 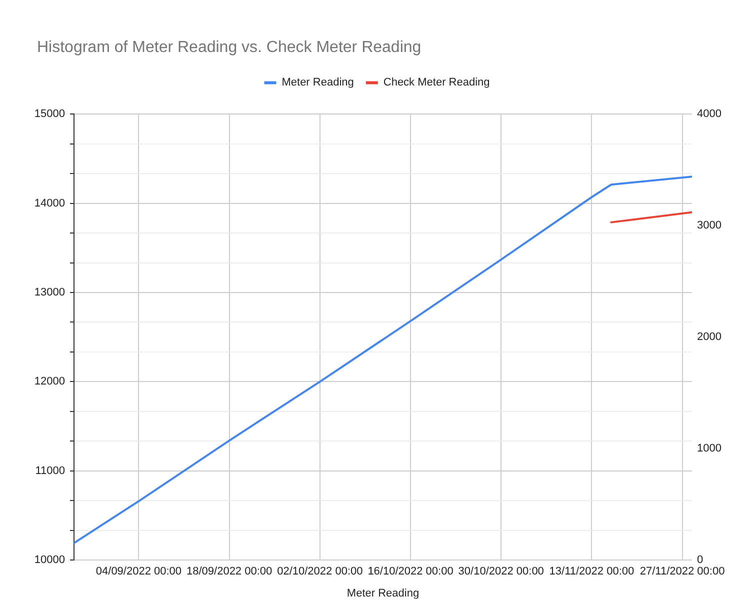 What do you see at coordinates (49, 292) in the screenshot?
I see `y-tick-label: 13000` at bounding box center [49, 292].